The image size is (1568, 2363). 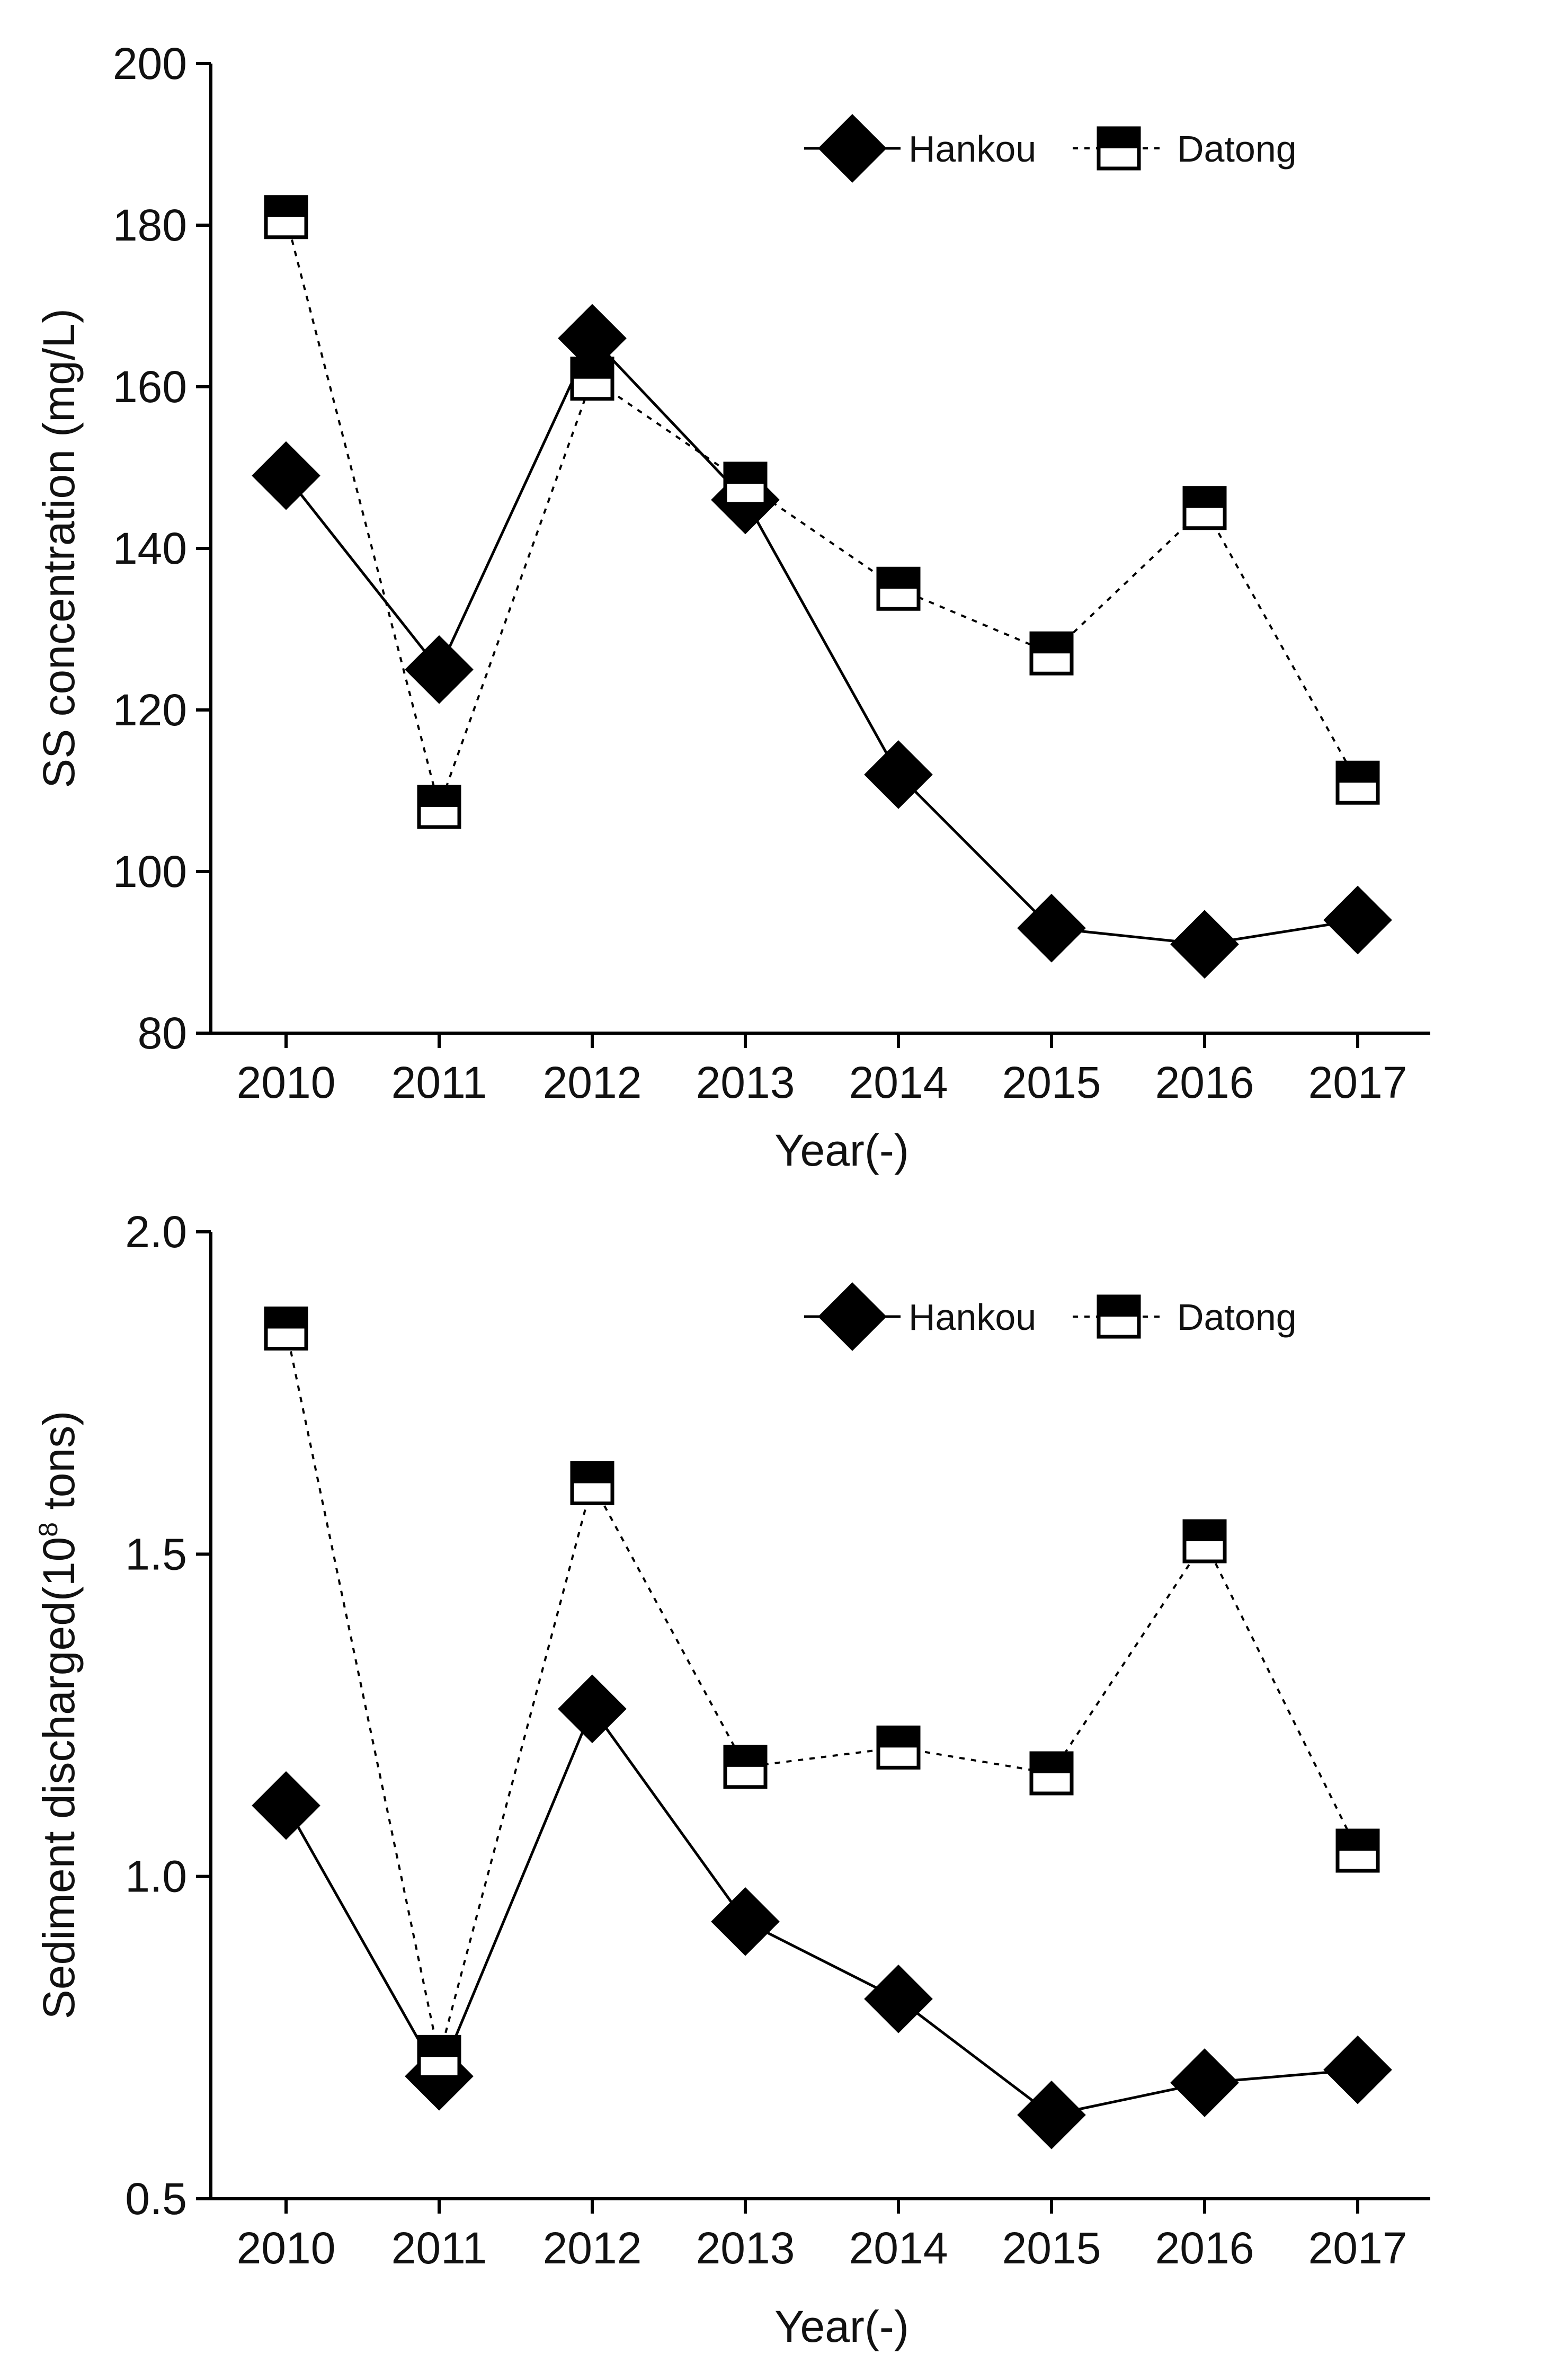 What do you see at coordinates (150, 63) in the screenshot?
I see `y-tick-label: 200` at bounding box center [150, 63].